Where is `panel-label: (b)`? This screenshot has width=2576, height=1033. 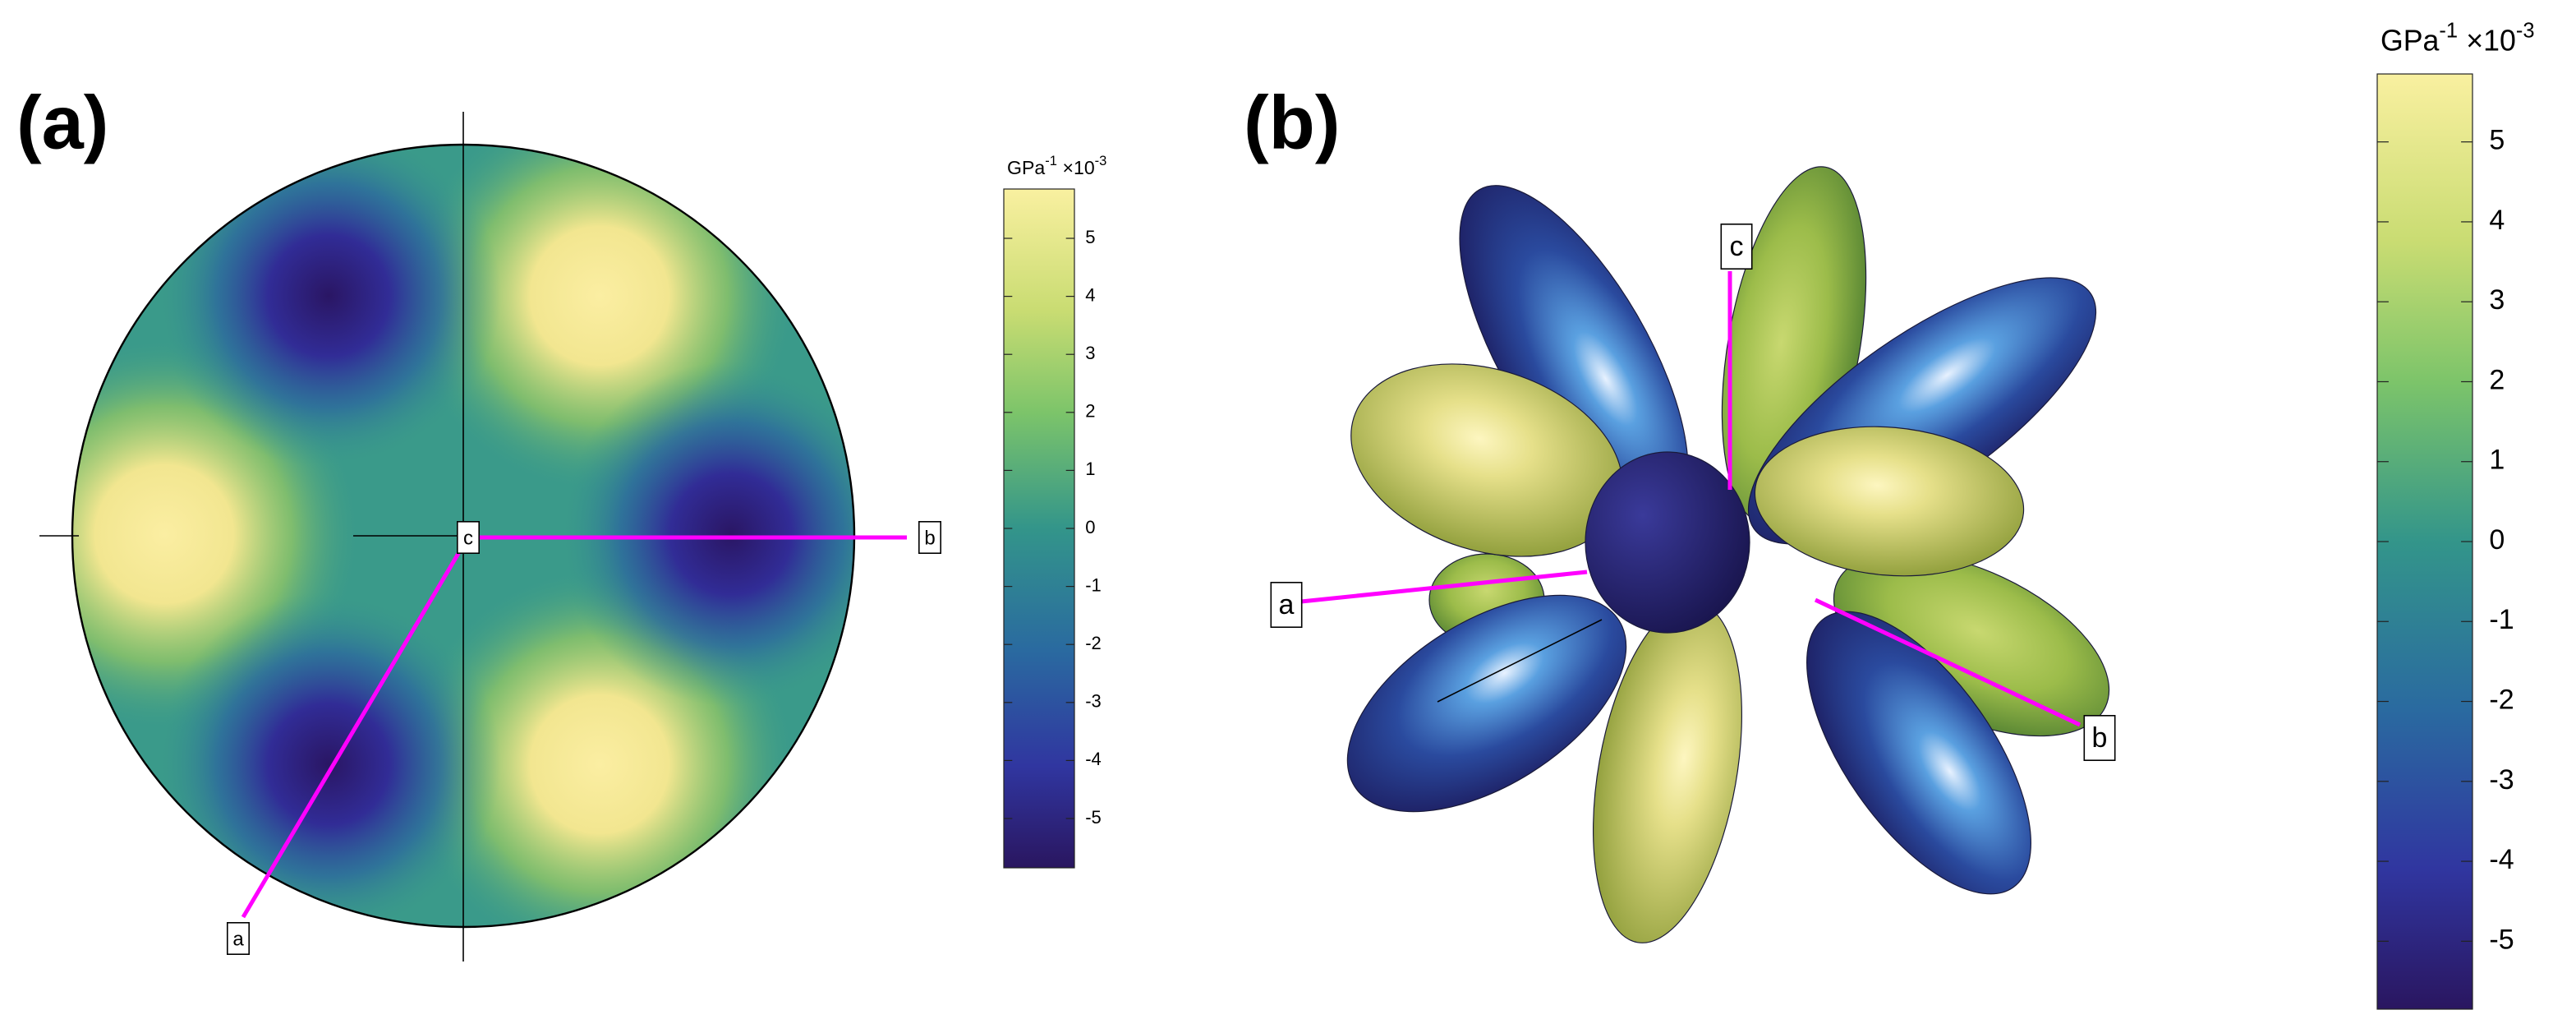 panel-label: (b) is located at coordinates (1292, 122).